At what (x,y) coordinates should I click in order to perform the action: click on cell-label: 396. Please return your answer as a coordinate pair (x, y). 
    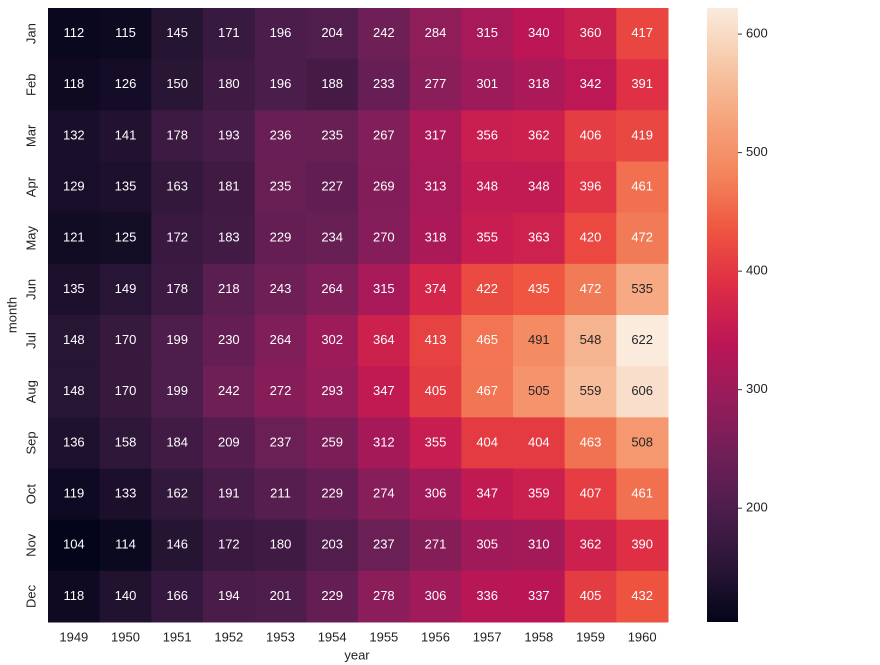
    Looking at the image, I should click on (591, 186).